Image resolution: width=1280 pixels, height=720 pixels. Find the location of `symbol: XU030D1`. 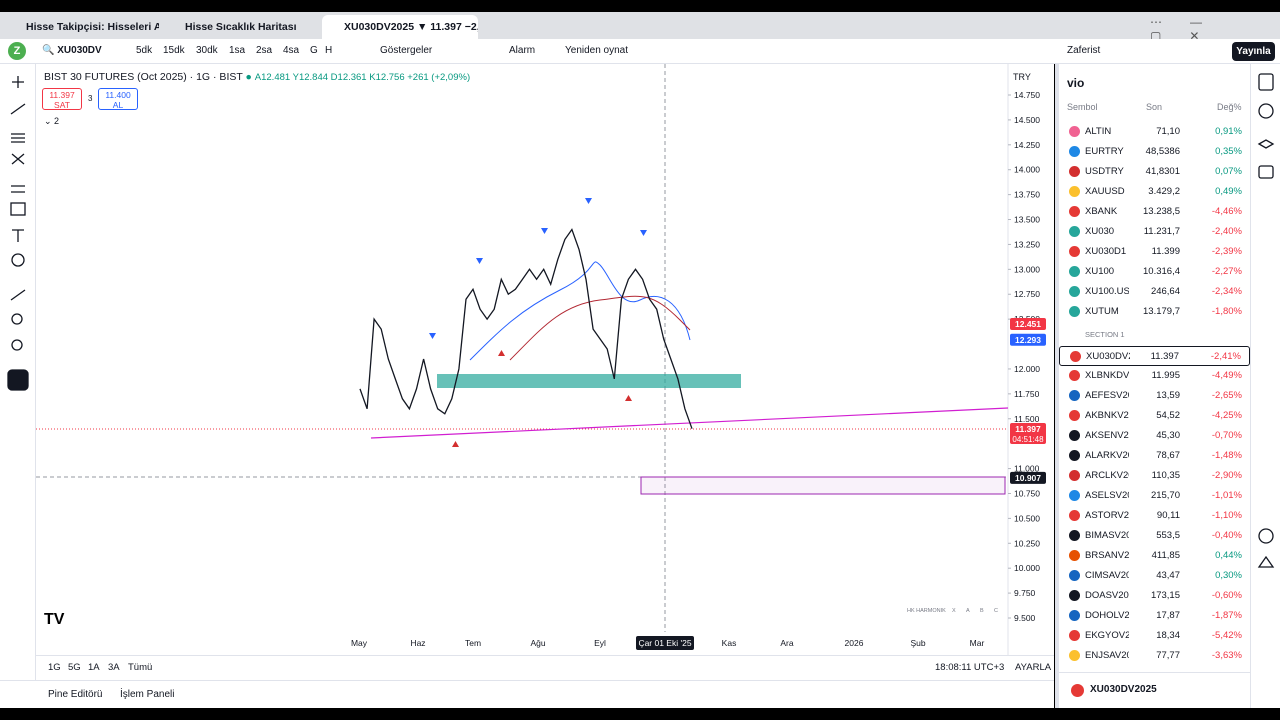

symbol: XU030D1 is located at coordinates (1106, 251).